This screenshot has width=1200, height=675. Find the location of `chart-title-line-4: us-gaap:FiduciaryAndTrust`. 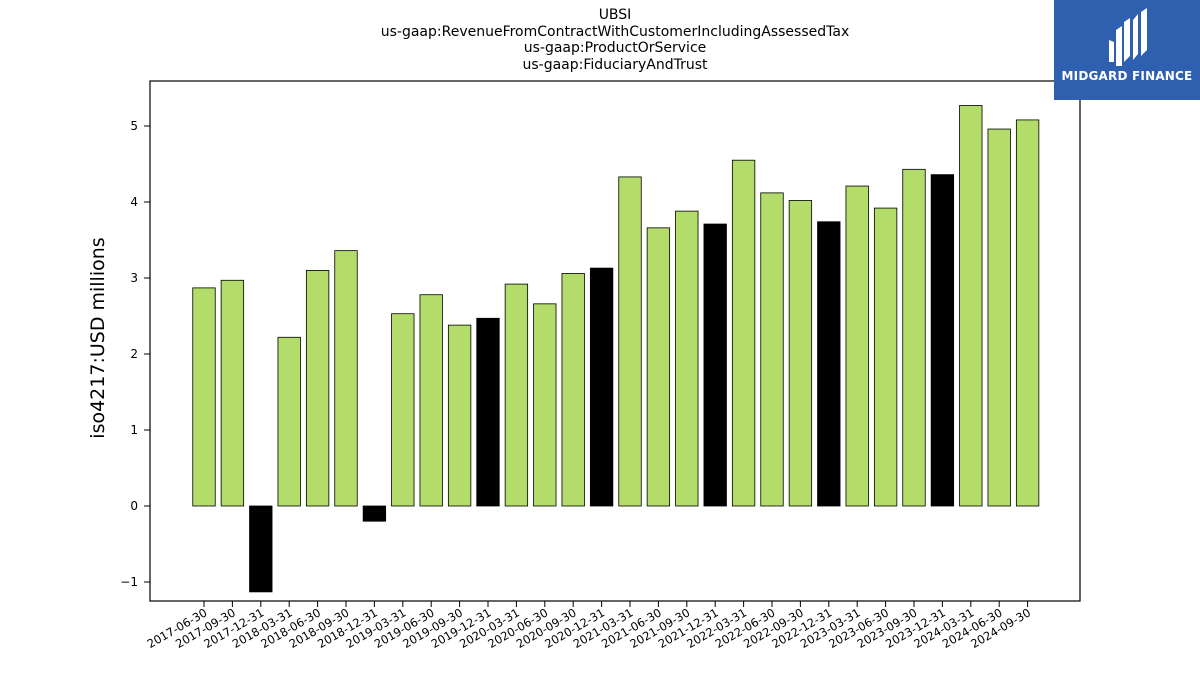

chart-title-line-4: us-gaap:FiduciaryAndTrust is located at coordinates (615, 64).